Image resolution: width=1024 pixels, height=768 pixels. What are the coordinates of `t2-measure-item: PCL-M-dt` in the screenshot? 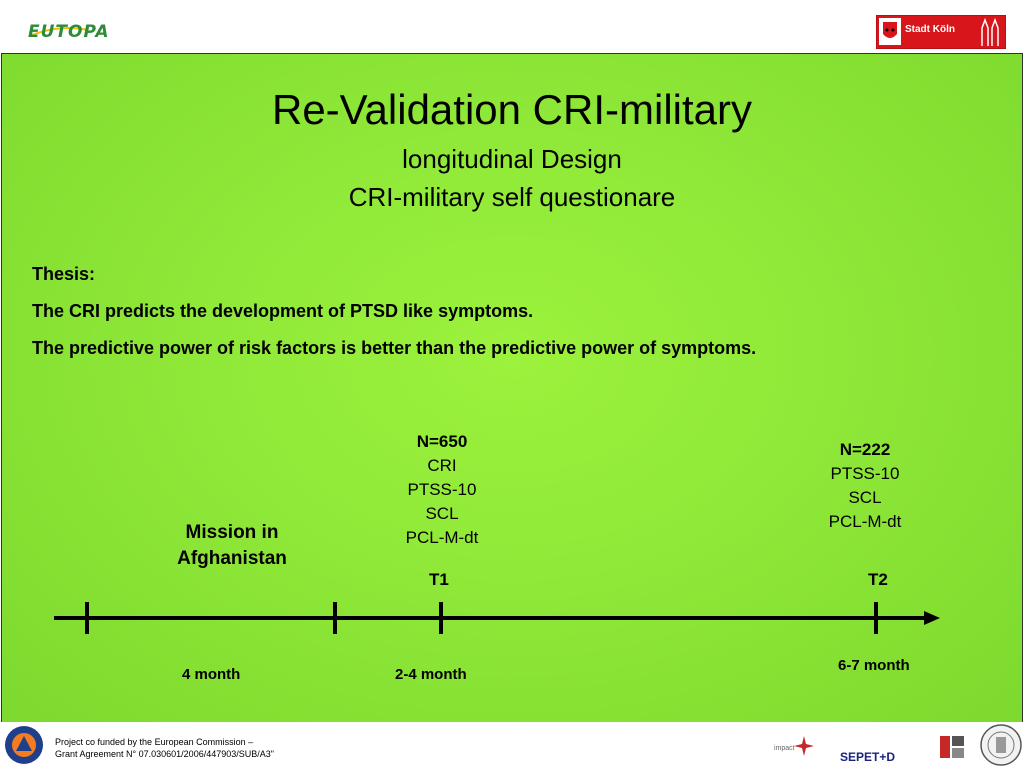 It's located at (865, 521).